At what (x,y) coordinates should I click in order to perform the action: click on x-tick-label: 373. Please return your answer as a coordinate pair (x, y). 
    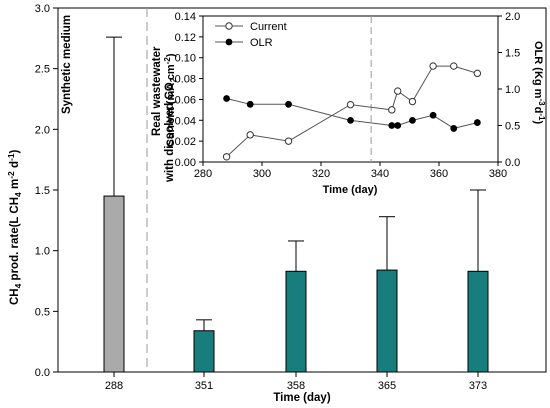
    Looking at the image, I should click on (478, 386).